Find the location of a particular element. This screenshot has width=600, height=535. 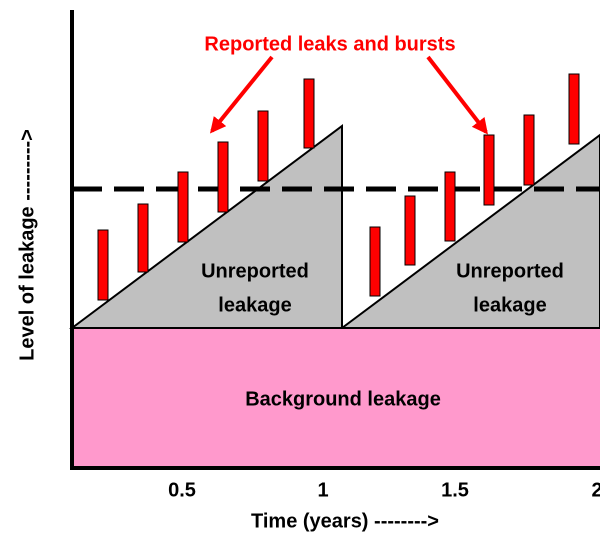

y-axis-label: Level of leakage ---------> is located at coordinates (27, 245).